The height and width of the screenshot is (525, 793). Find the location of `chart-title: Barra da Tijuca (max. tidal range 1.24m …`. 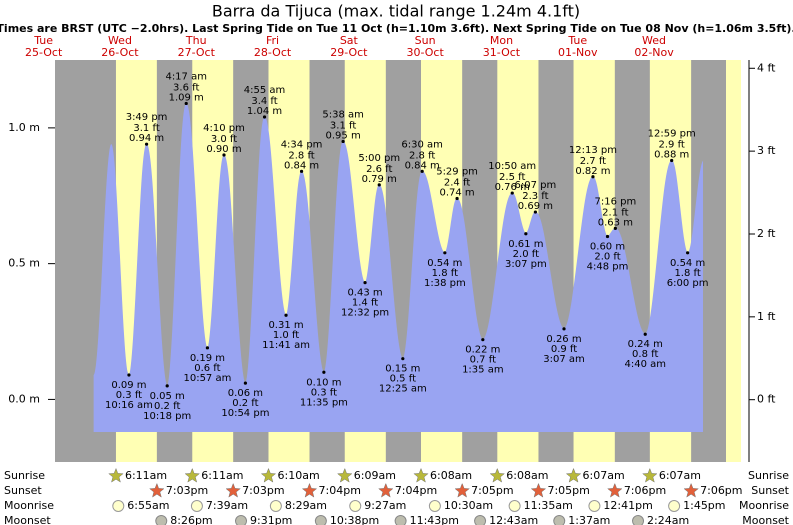

chart-title: Barra da Tijuca (max. tidal range 1.24m … is located at coordinates (396, 11).